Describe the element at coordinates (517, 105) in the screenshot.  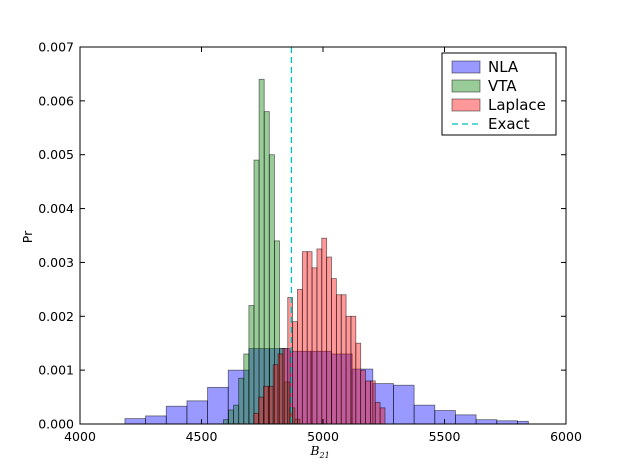
I see `legend-label: Laplace` at that location.